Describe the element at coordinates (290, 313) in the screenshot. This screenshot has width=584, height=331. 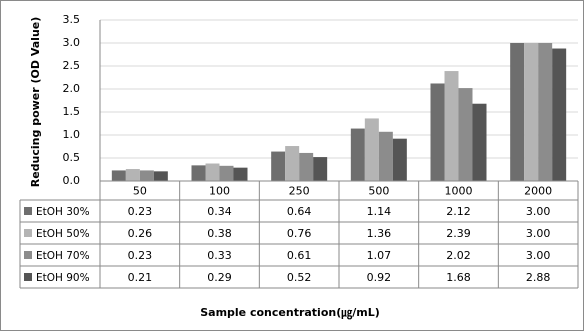
I see `x-axis-title: Sample concentration(㎍/mL)` at that location.